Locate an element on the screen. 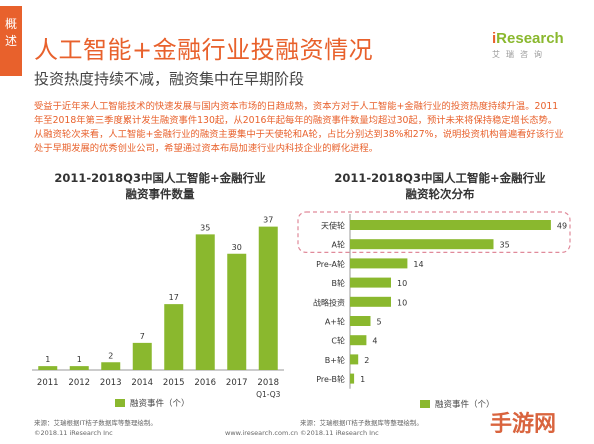 This screenshot has width=594, height=444. data-label-A轮: 35 is located at coordinates (505, 245).